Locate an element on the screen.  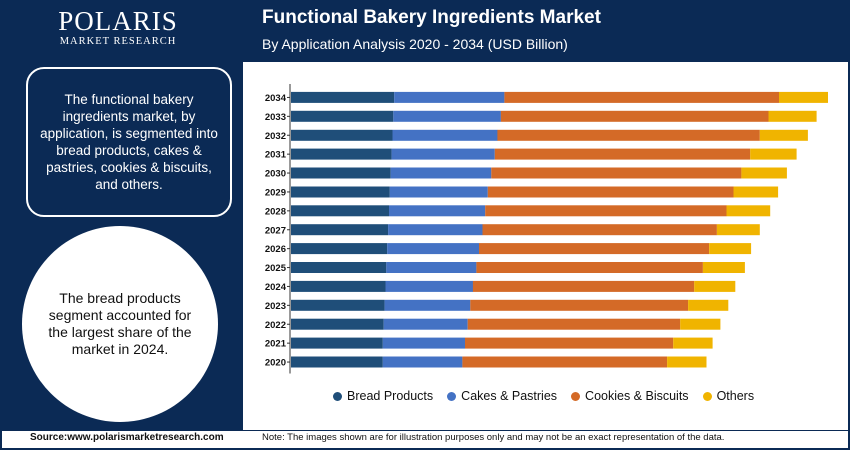
y-tick-label: 2027 is located at coordinates (275, 230).